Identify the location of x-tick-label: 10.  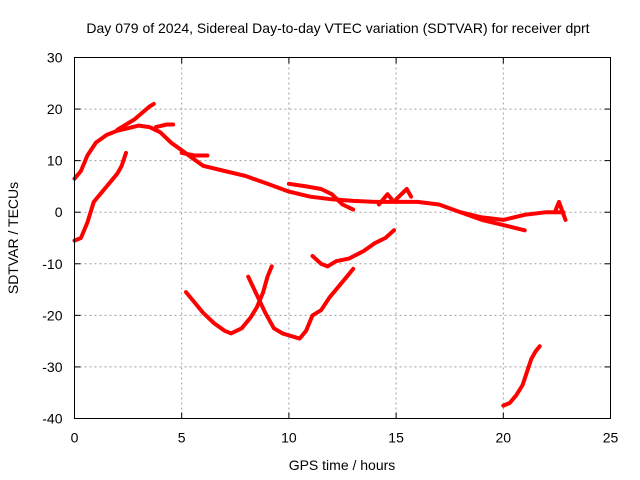
(289, 438).